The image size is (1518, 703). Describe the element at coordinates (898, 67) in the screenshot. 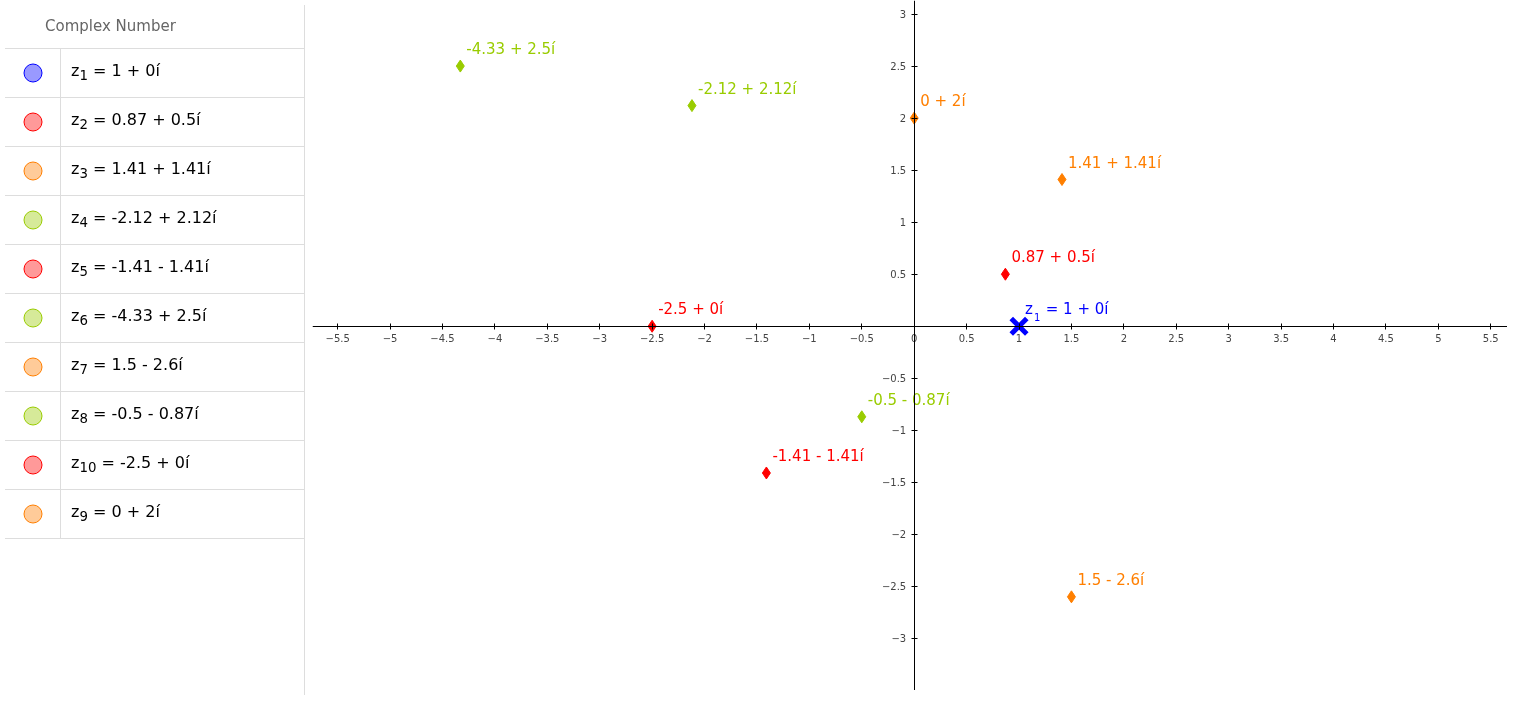

I see `y-tick-label: 2.5` at that location.